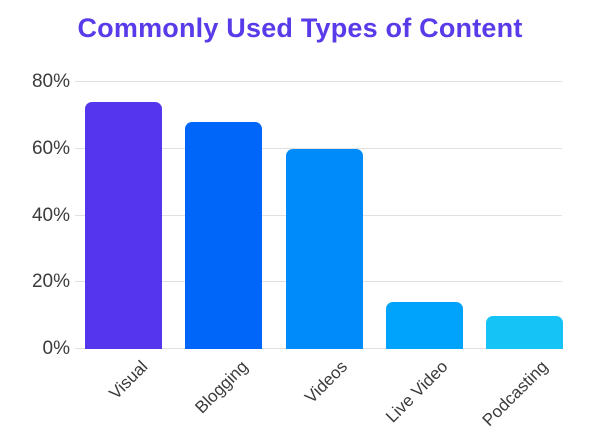 The height and width of the screenshot is (444, 600). Describe the element at coordinates (515, 393) in the screenshot. I see `x-axis-label: Podcasting` at that location.